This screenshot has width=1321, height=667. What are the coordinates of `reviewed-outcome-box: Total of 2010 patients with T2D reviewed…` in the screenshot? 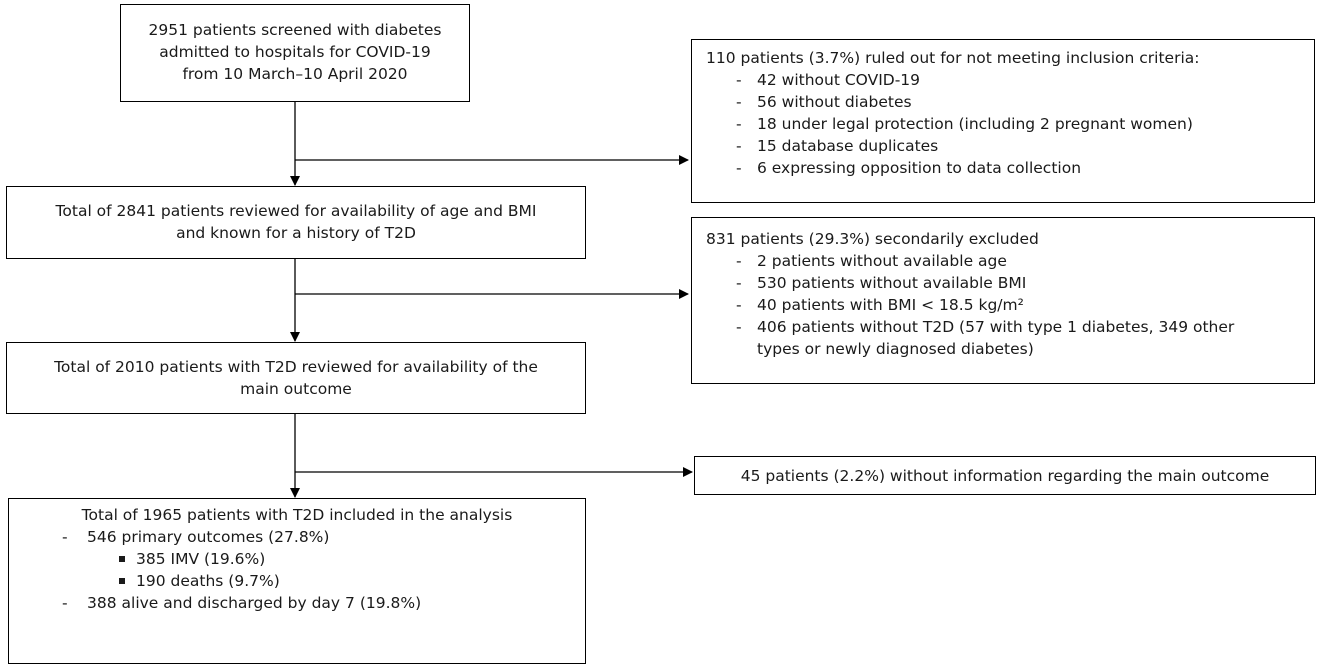 It's located at (296, 378).